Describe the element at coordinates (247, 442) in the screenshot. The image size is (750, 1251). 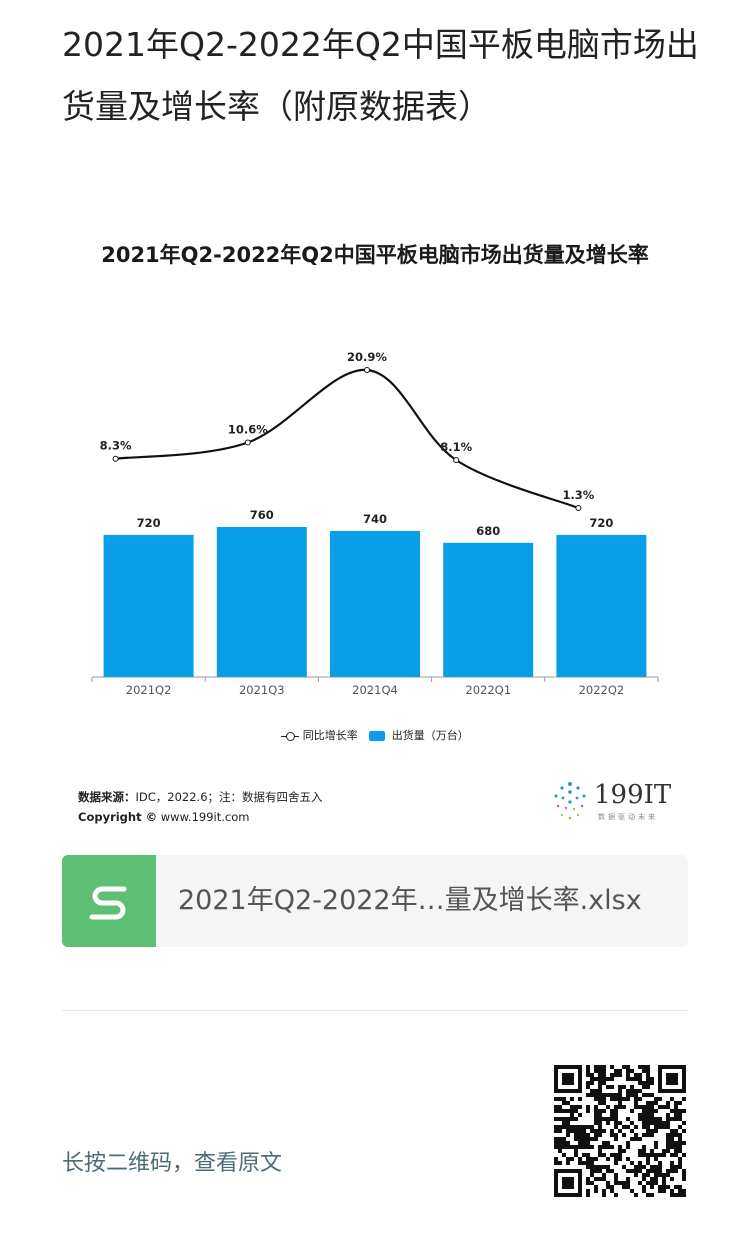
I see `growth-point-2021Q3` at that location.